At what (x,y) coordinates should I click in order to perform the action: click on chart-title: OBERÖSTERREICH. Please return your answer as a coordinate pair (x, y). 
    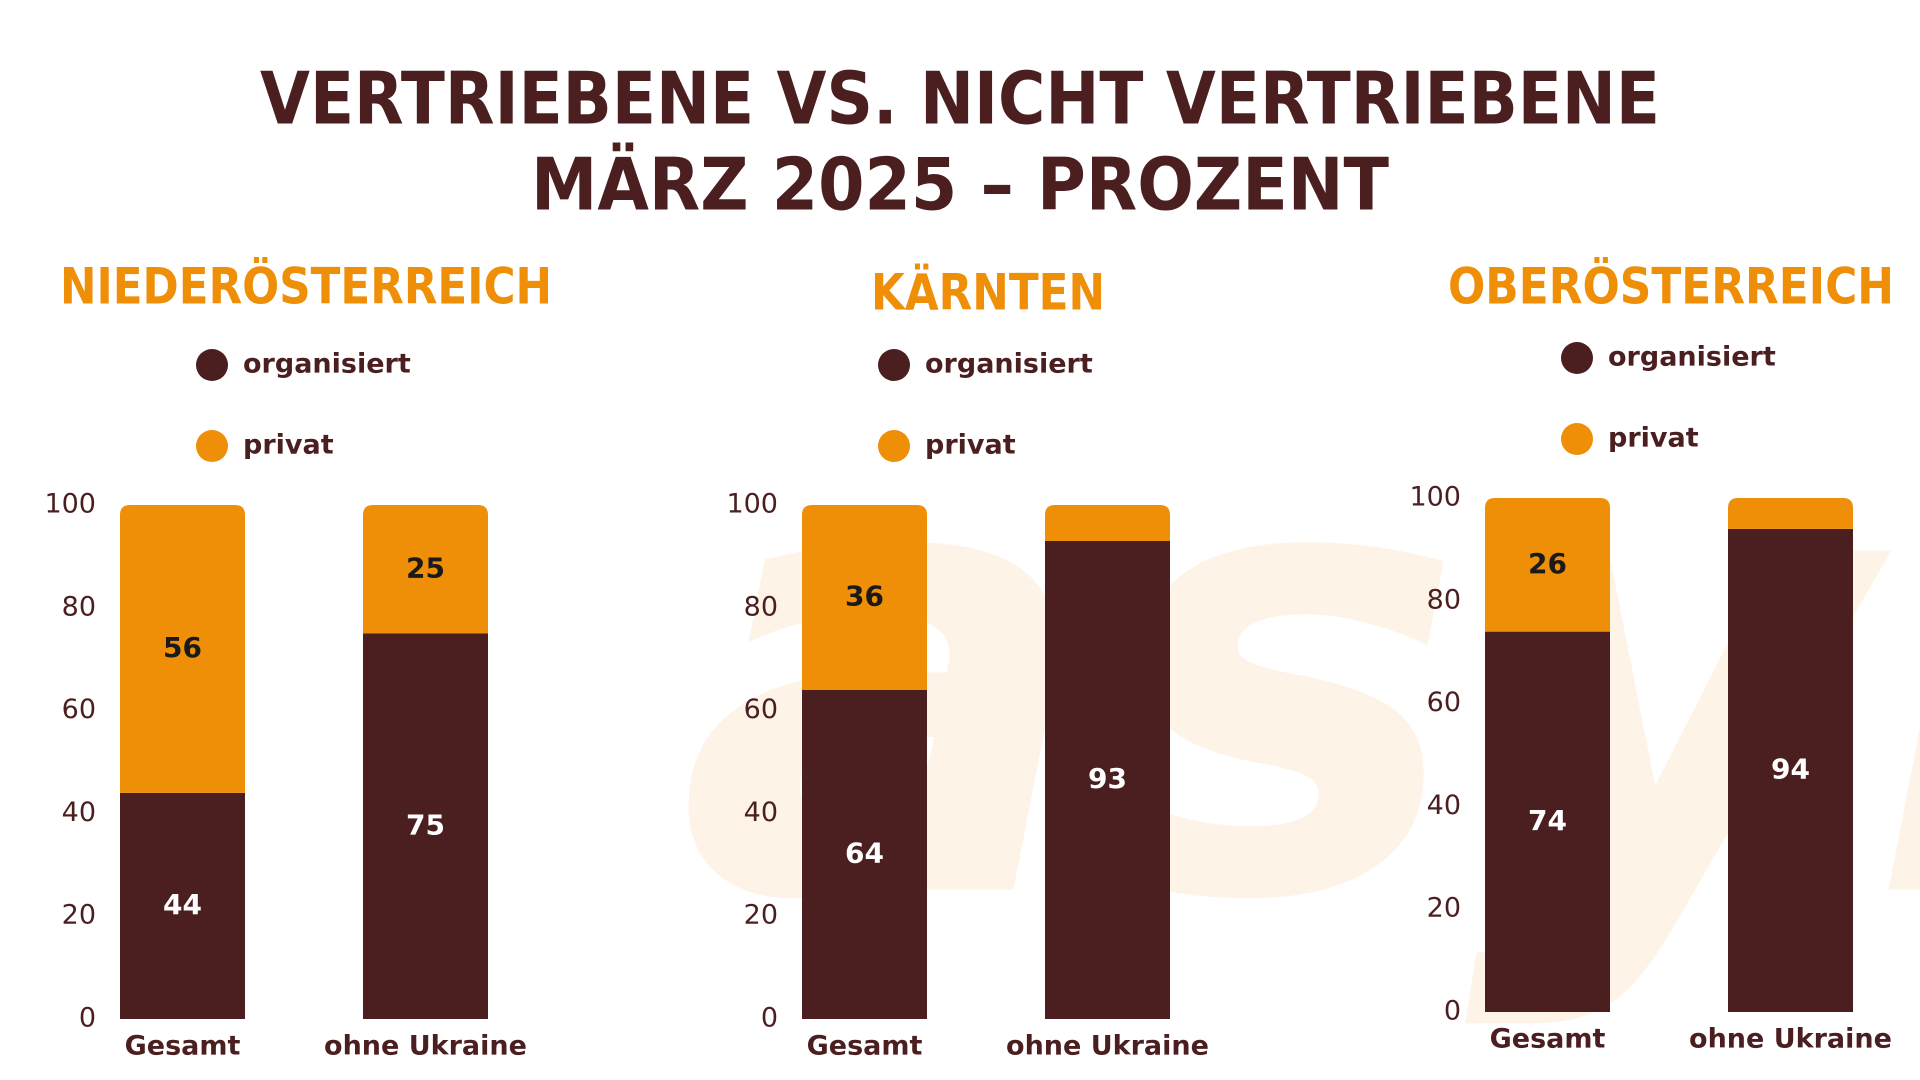
    Looking at the image, I should click on (1671, 286).